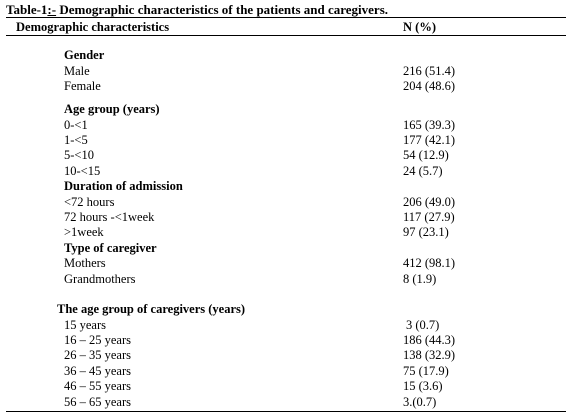 This screenshot has height=418, width=583. Describe the element at coordinates (85, 325) in the screenshot. I see `row-label: 15 years` at that location.